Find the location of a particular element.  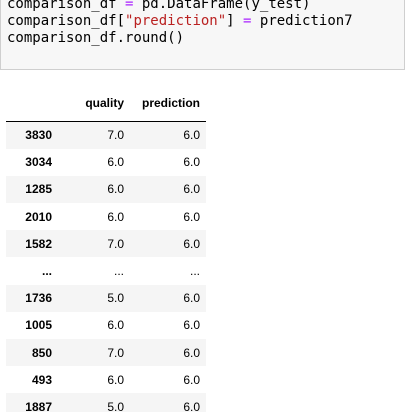

code-line-3: comparison_df.round() is located at coordinates (205, 38).